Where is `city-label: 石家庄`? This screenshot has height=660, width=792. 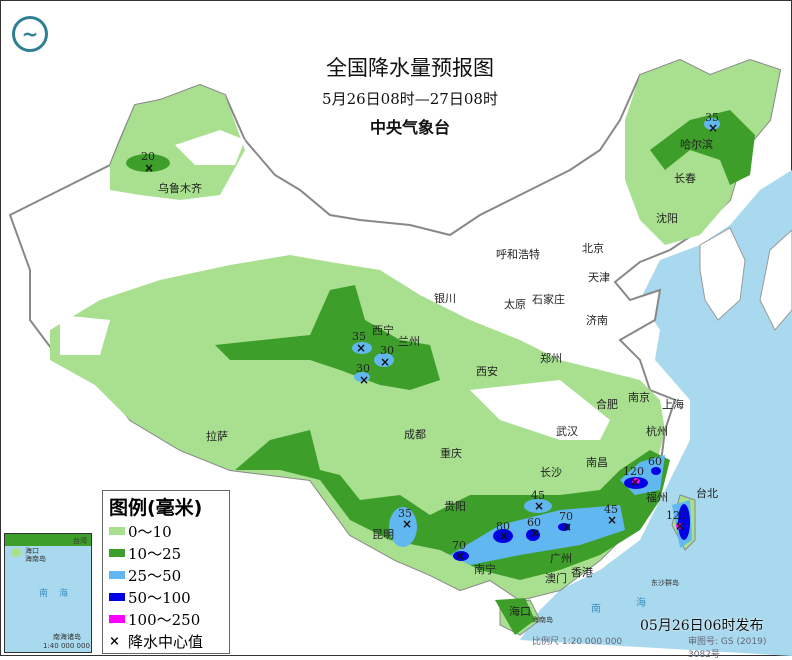 city-label: 石家庄 is located at coordinates (548, 299).